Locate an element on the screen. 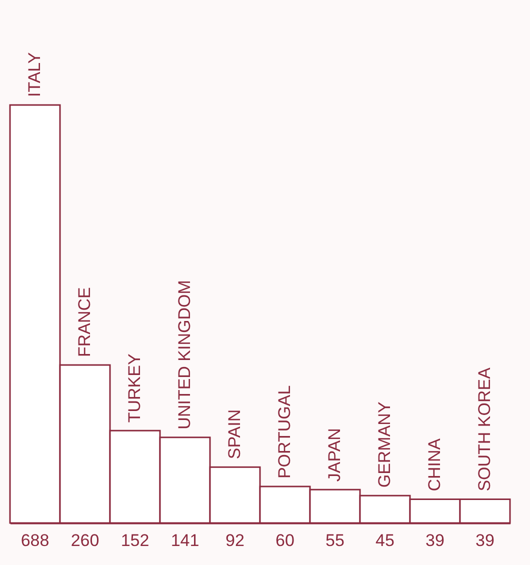  x-tick-label: FRANCE is located at coordinates (84, 322).